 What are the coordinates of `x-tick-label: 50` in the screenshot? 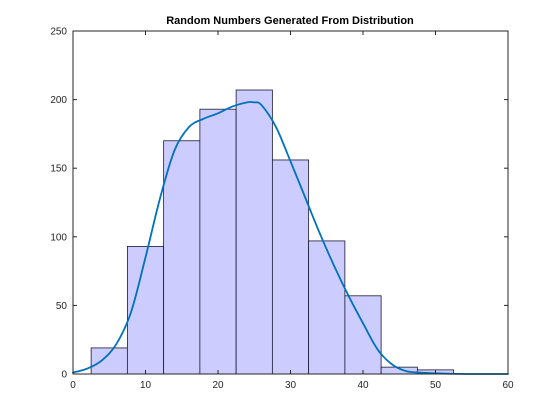 It's located at (436, 385).